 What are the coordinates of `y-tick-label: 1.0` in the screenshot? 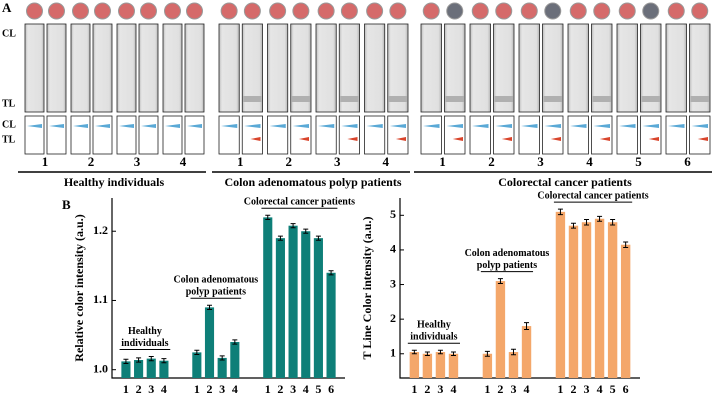 It's located at (100, 368).